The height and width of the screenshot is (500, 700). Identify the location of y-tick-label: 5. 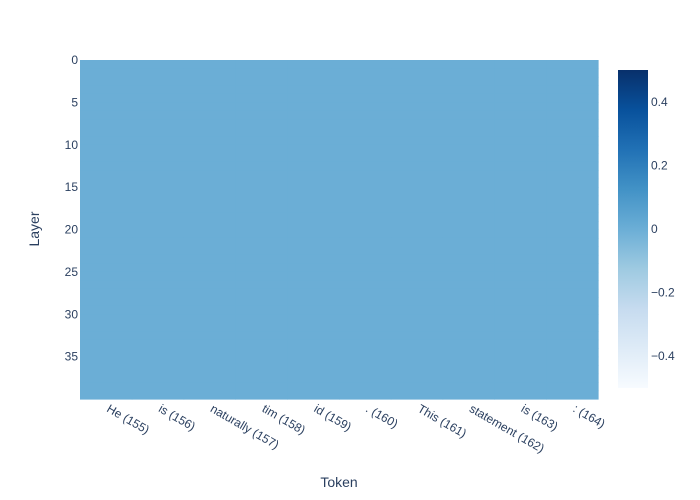
(74, 102).